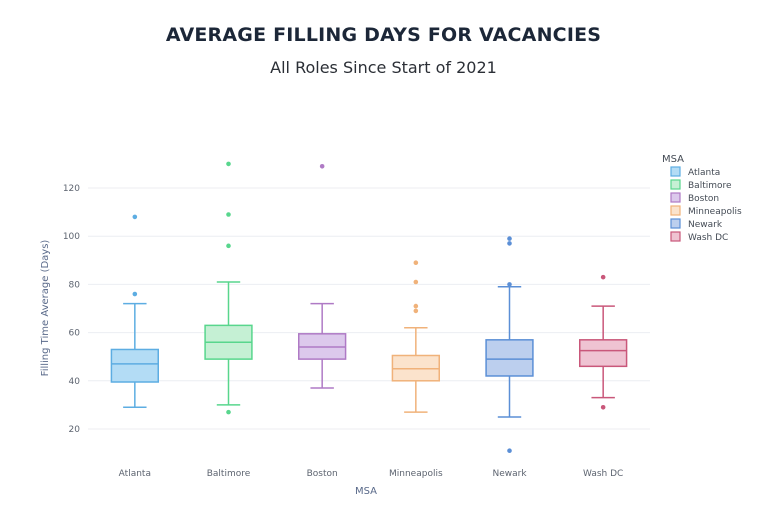  What do you see at coordinates (509, 474) in the screenshot?
I see `x-tick-label: Newark` at bounding box center [509, 474].